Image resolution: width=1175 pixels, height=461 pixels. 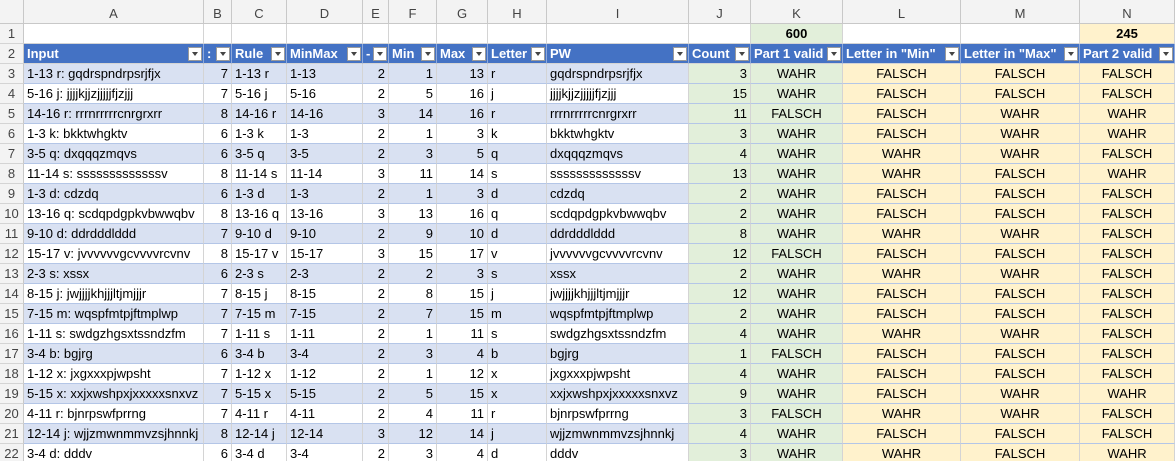 What do you see at coordinates (114, 414) in the screenshot?
I see `cell: 4-11 r: bjnrpswfprrng` at bounding box center [114, 414].